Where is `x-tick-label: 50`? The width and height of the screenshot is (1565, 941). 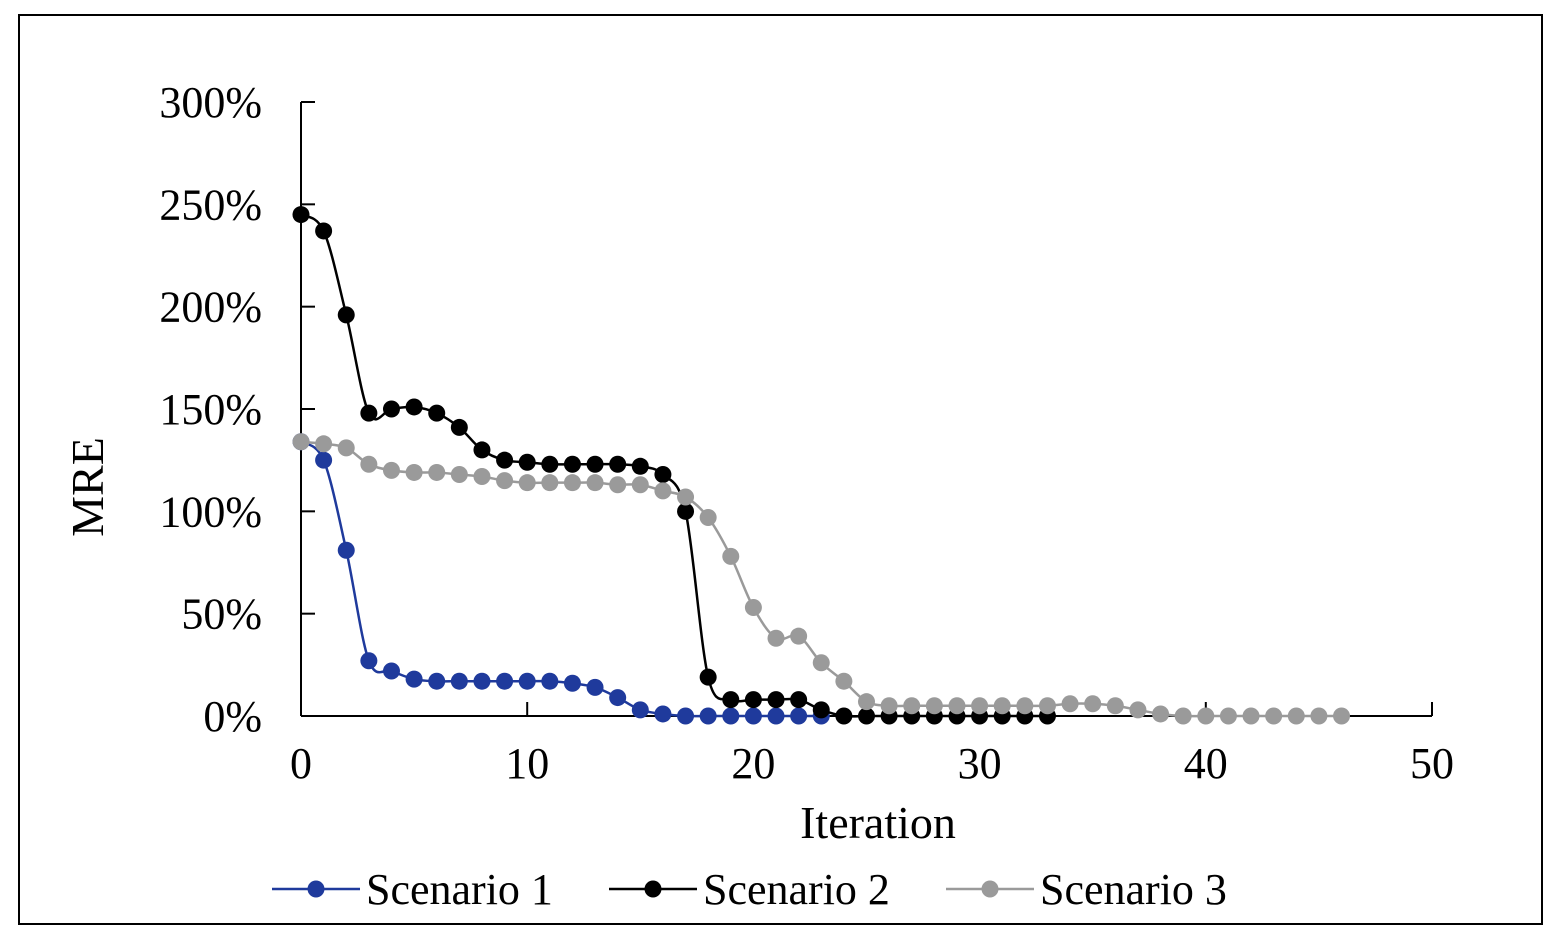
x-tick-label: 50 is located at coordinates (1432, 763).